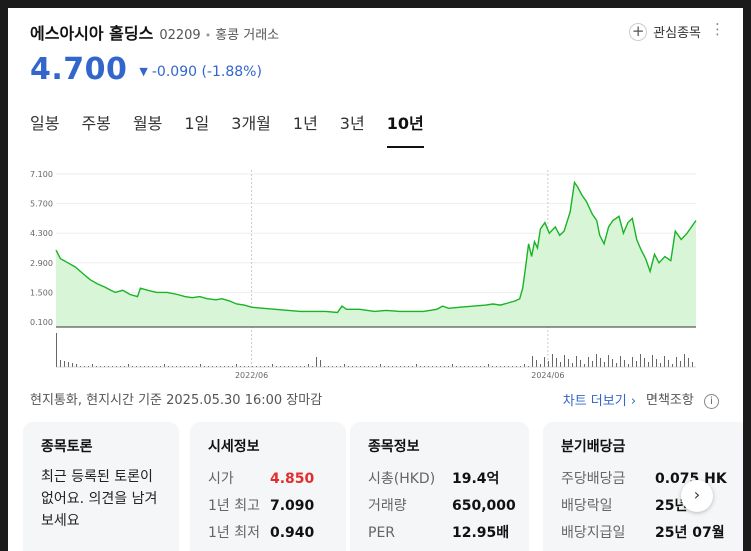  Describe the element at coordinates (374, 350) in the screenshot. I see `volume-bars` at that location.